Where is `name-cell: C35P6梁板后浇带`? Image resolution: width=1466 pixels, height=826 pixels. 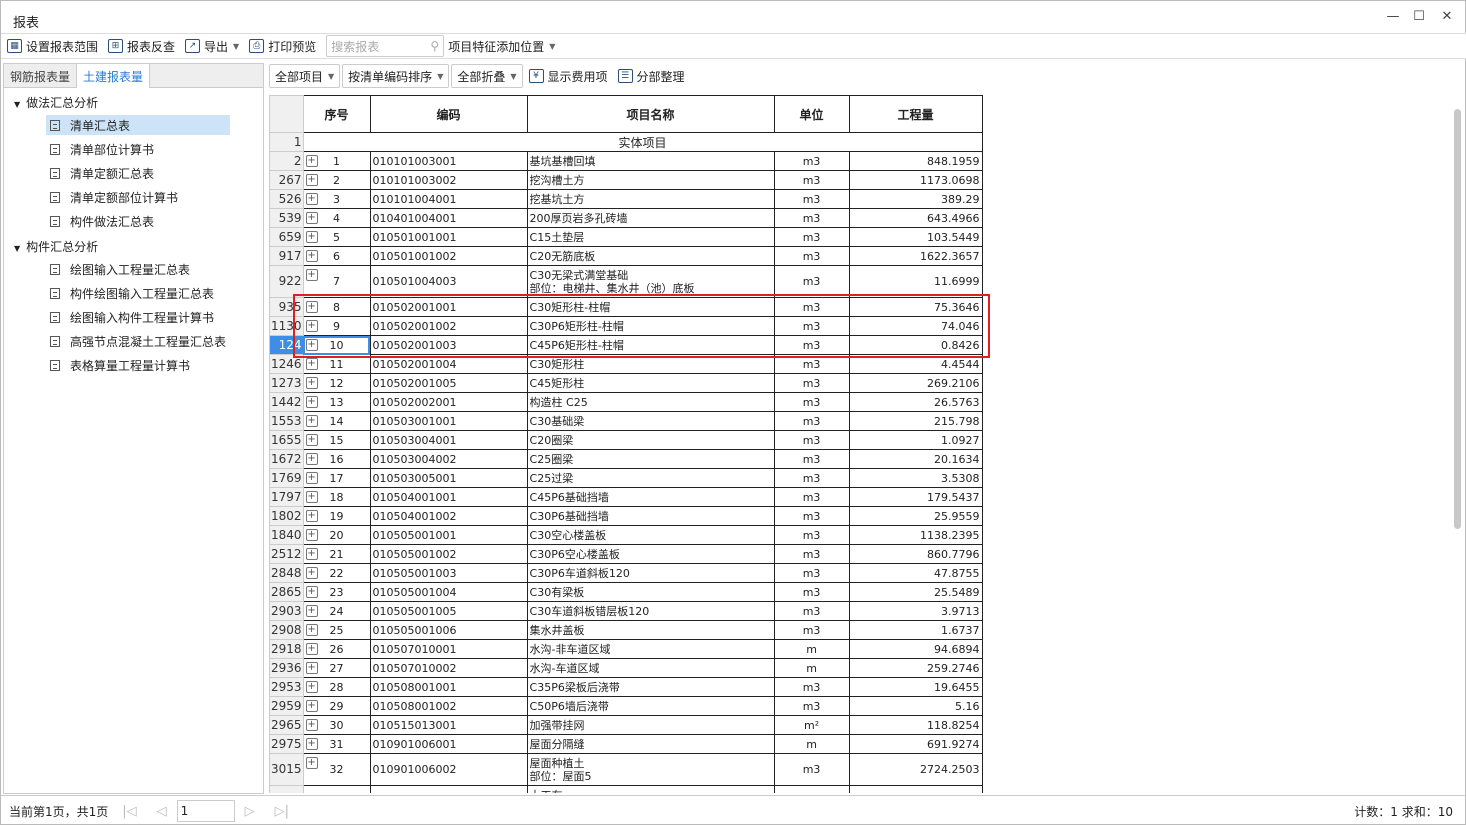 name-cell: C35P6梁板后浇带 is located at coordinates (650, 687).